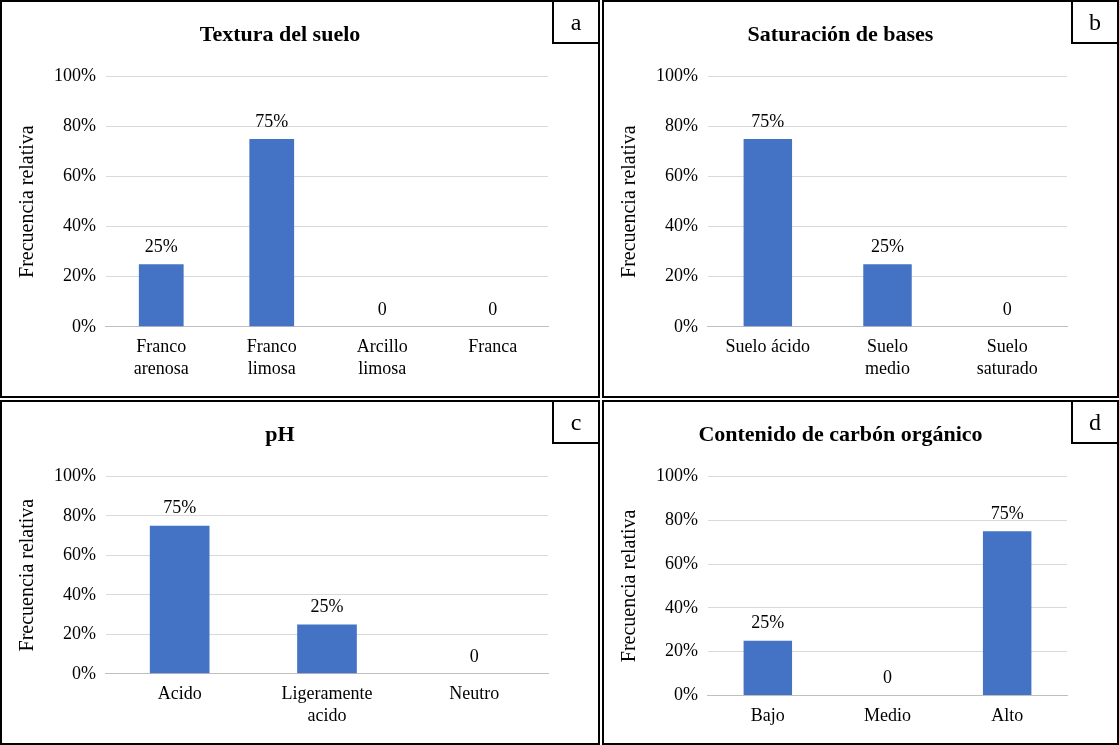 The image size is (1119, 745). What do you see at coordinates (887, 357) in the screenshot?
I see `x-tick-label: Suelo medio` at bounding box center [887, 357].